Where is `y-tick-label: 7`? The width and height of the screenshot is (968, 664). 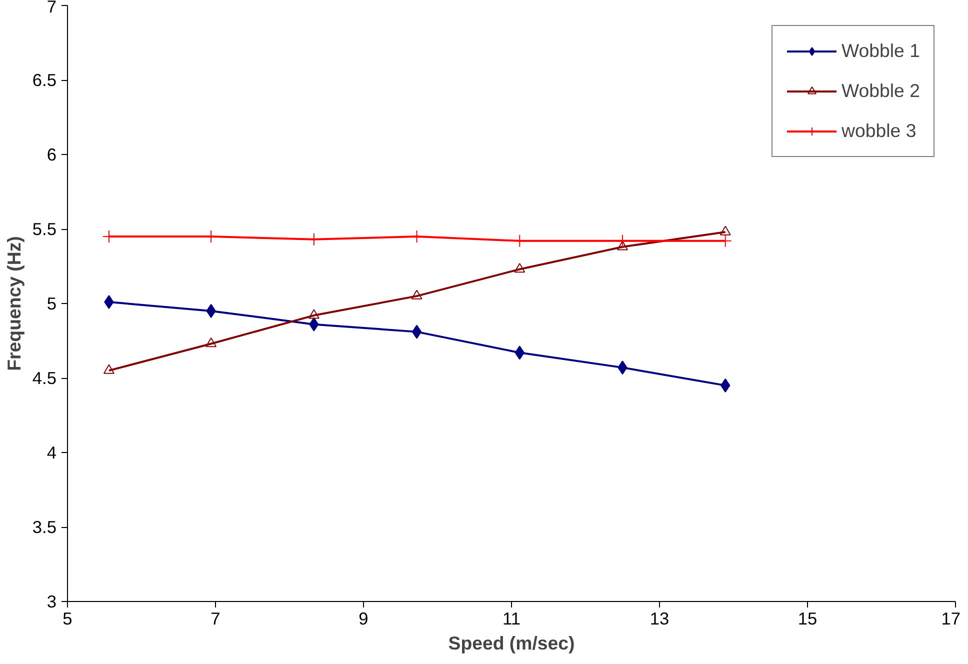
y-tick-label: 7 is located at coordinates (51, 8).